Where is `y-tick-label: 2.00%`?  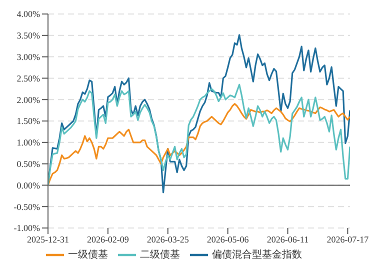
y-tick-label: 2.00% is located at coordinates (28, 99).